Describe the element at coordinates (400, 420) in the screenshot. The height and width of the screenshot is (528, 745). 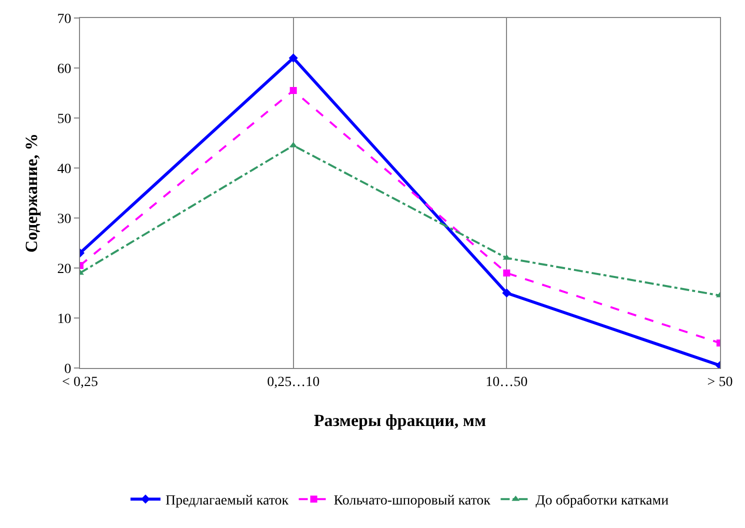
I see `x-axis-title: Размеры фракции, мм` at that location.